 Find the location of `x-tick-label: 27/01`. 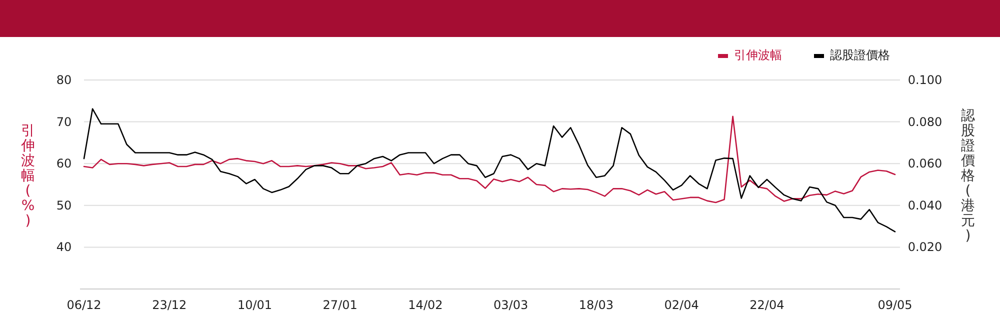

x-tick-label: 27/01 is located at coordinates (340, 305).